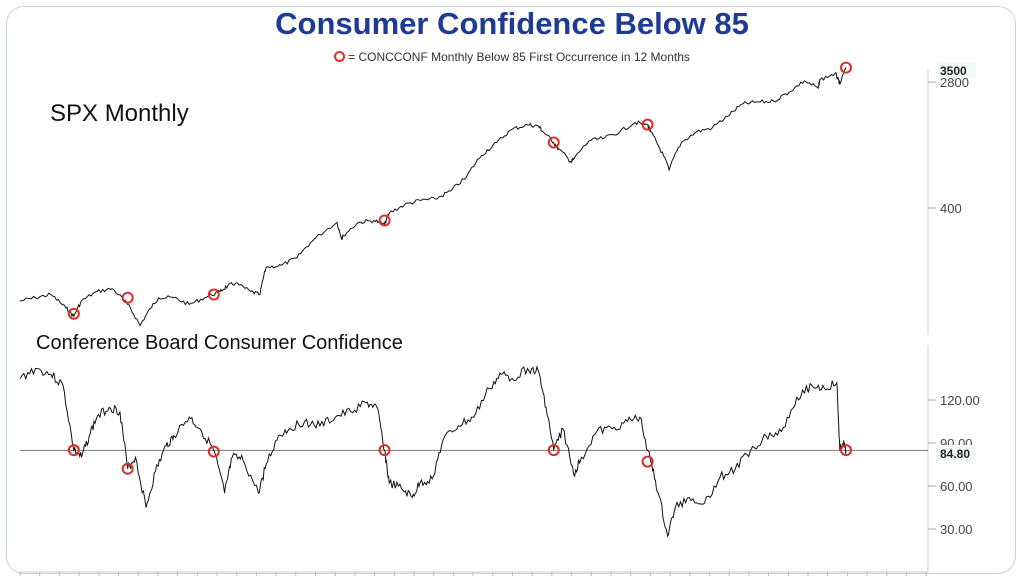 This screenshot has height=582, width=1024. Describe the element at coordinates (512, 23) in the screenshot. I see `chart-title: Consumer Confidence Below 85` at that location.